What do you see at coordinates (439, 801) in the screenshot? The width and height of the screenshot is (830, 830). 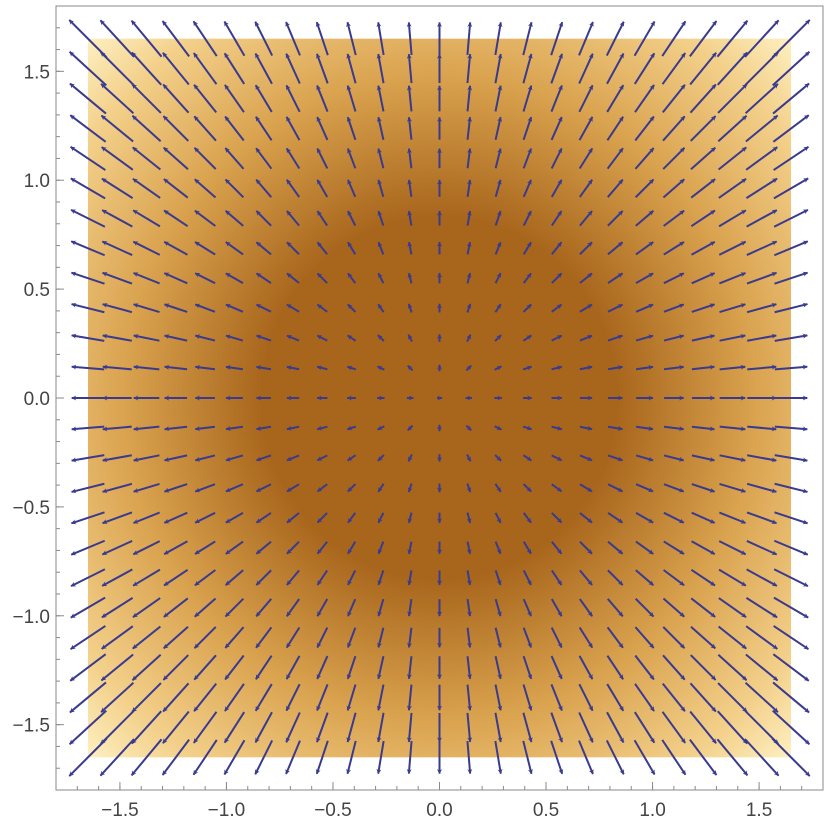 I see `x-axis: −1.5 −1.0 −0.5 0.0 0.5 1.0 1.5` at bounding box center [439, 801].